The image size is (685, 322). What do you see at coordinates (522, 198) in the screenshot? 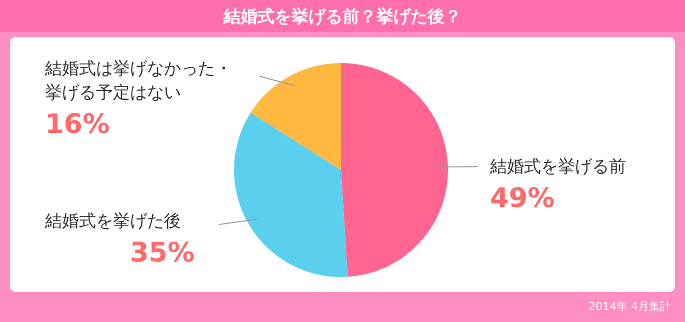
I see `data-label: 49%` at bounding box center [522, 198].